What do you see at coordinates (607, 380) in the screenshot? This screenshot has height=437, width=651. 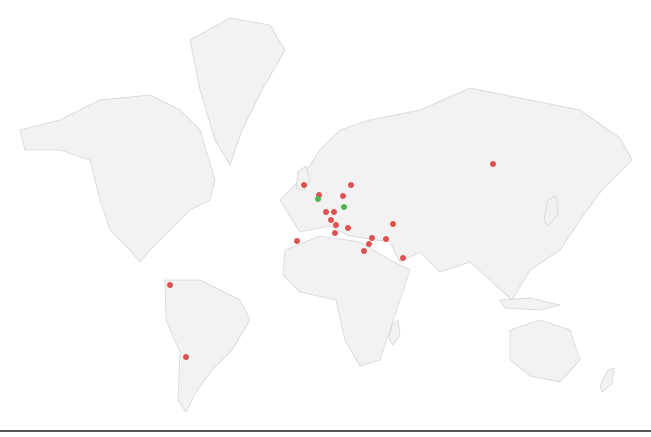 I see `new-zealand` at bounding box center [607, 380].